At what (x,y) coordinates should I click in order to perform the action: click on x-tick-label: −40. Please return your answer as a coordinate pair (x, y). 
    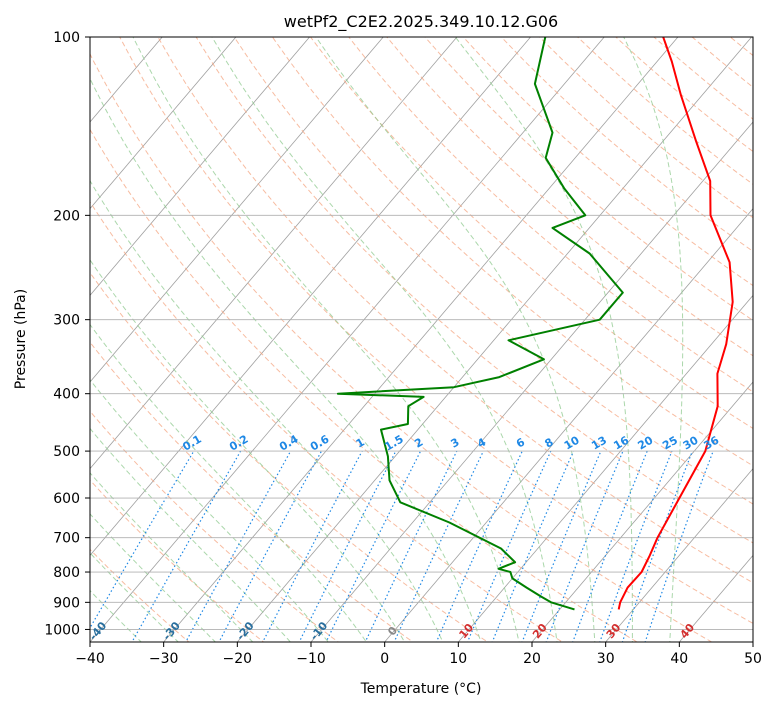
    Looking at the image, I should click on (90, 659).